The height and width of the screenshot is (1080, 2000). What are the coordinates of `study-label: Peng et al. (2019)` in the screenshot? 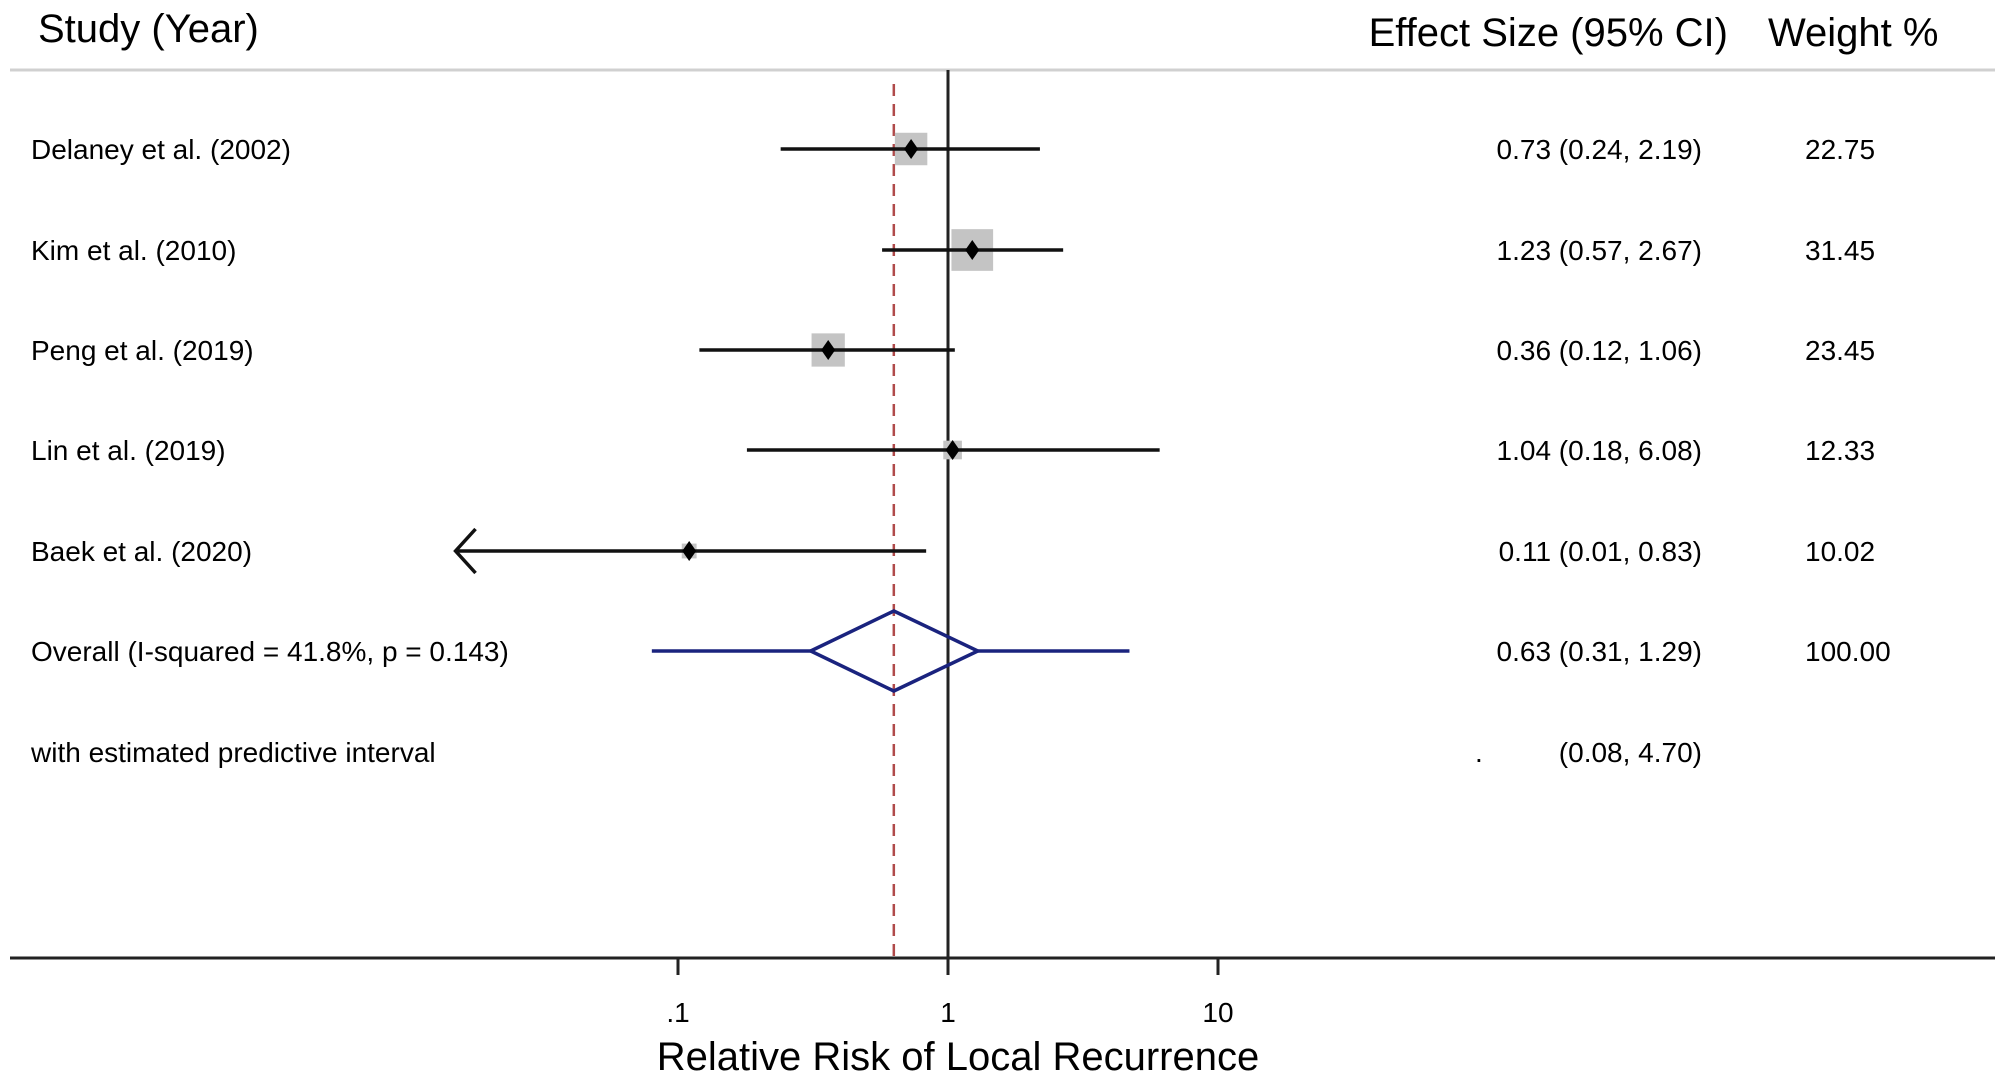 It's located at (142, 350).